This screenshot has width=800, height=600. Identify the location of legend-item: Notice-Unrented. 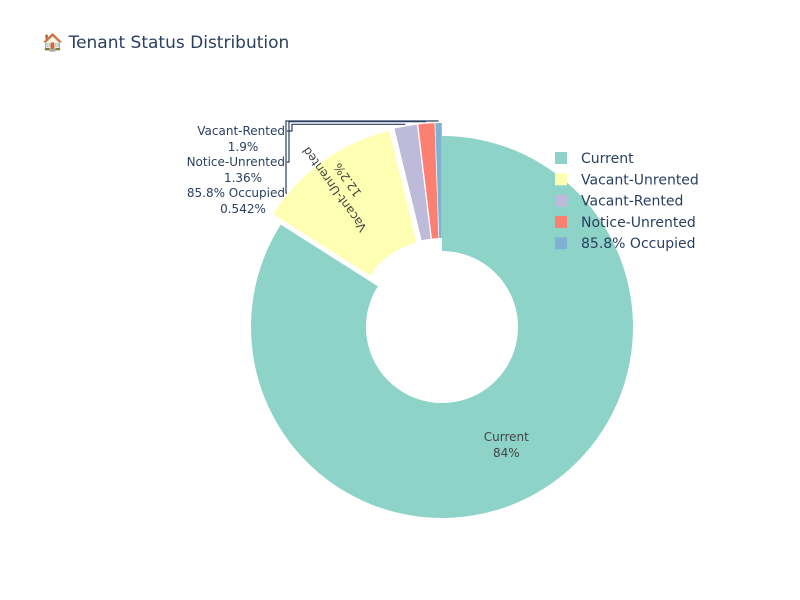
(625, 223).